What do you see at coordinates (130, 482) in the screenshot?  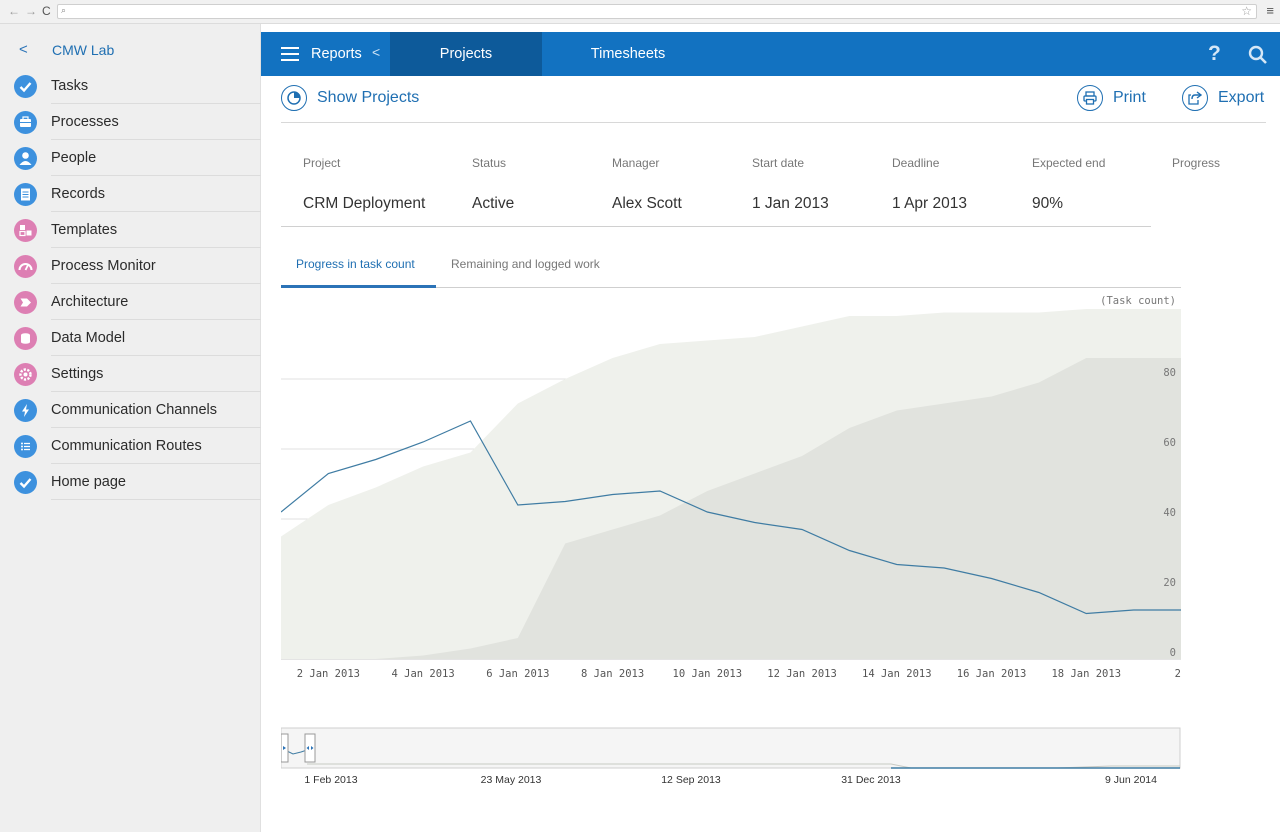 I see `sidebar-item-home-page: Home page` at bounding box center [130, 482].